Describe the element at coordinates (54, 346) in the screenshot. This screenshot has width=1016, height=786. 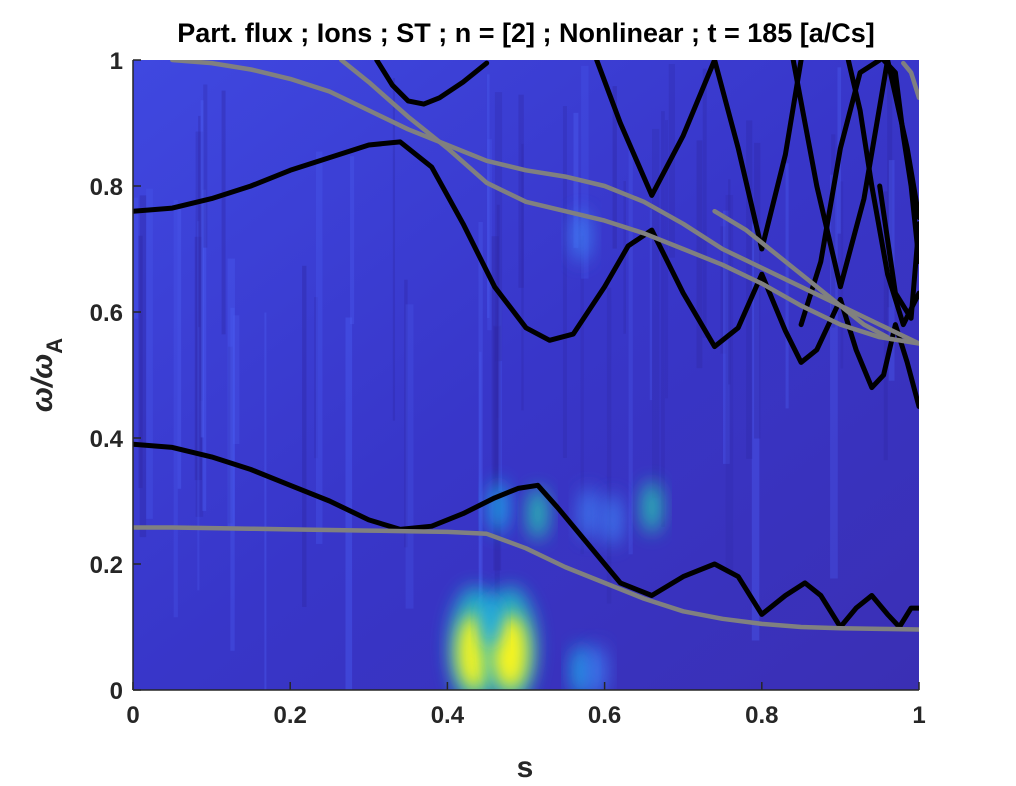
I see `y-axis-label-sub: A` at that location.